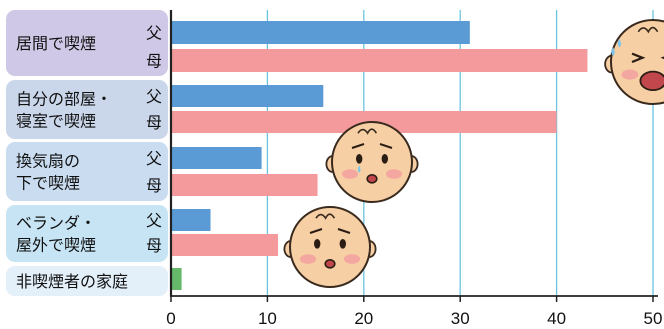 This screenshot has width=664, height=329. What do you see at coordinates (372, 162) in the screenshot?
I see `worried-baby-face-icon` at bounding box center [372, 162].